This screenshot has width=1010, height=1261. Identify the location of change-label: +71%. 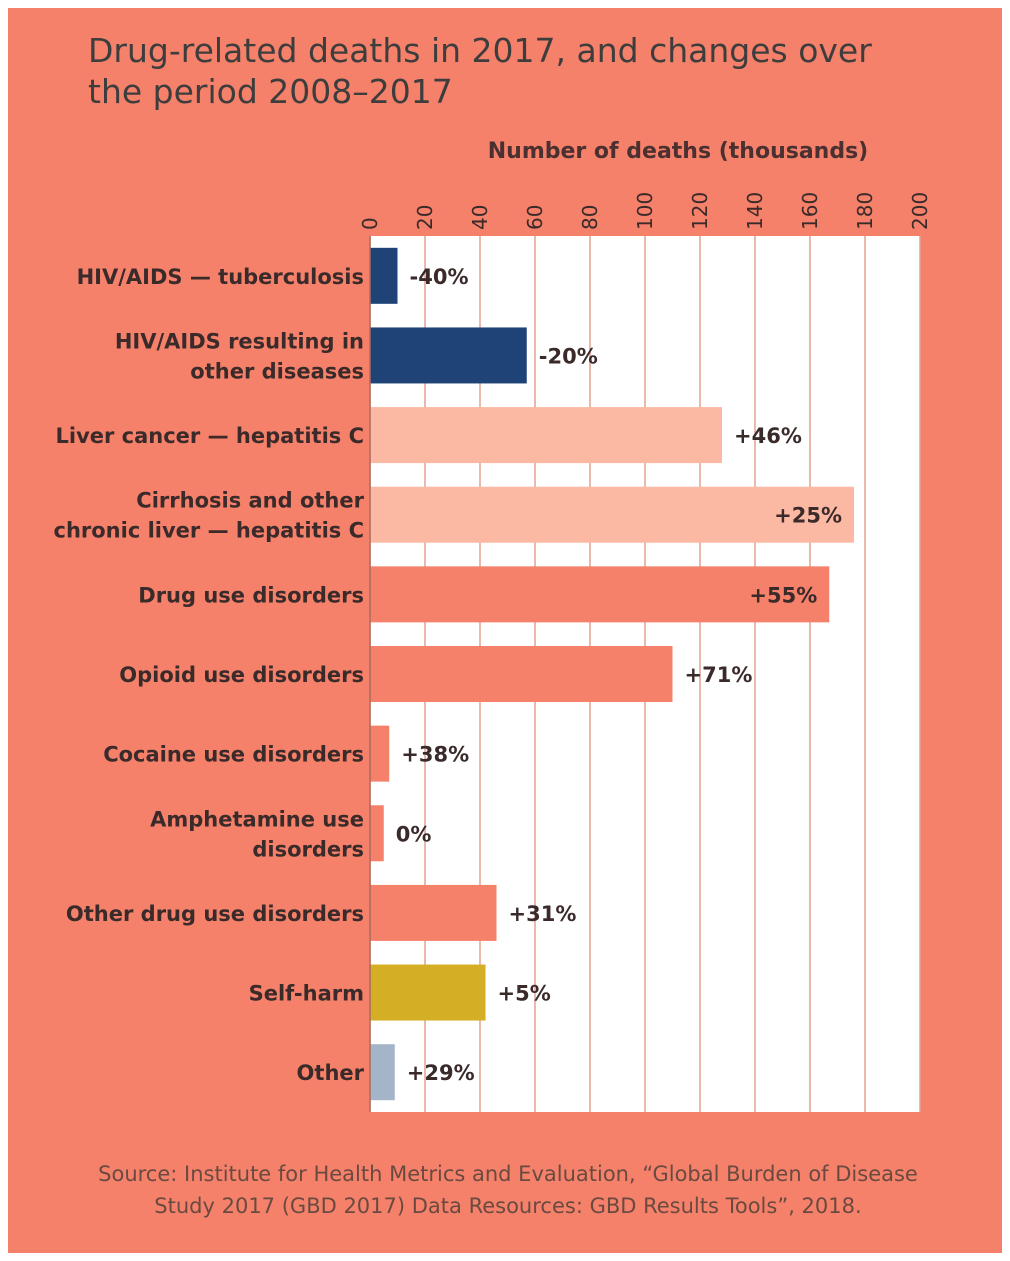
(719, 675).